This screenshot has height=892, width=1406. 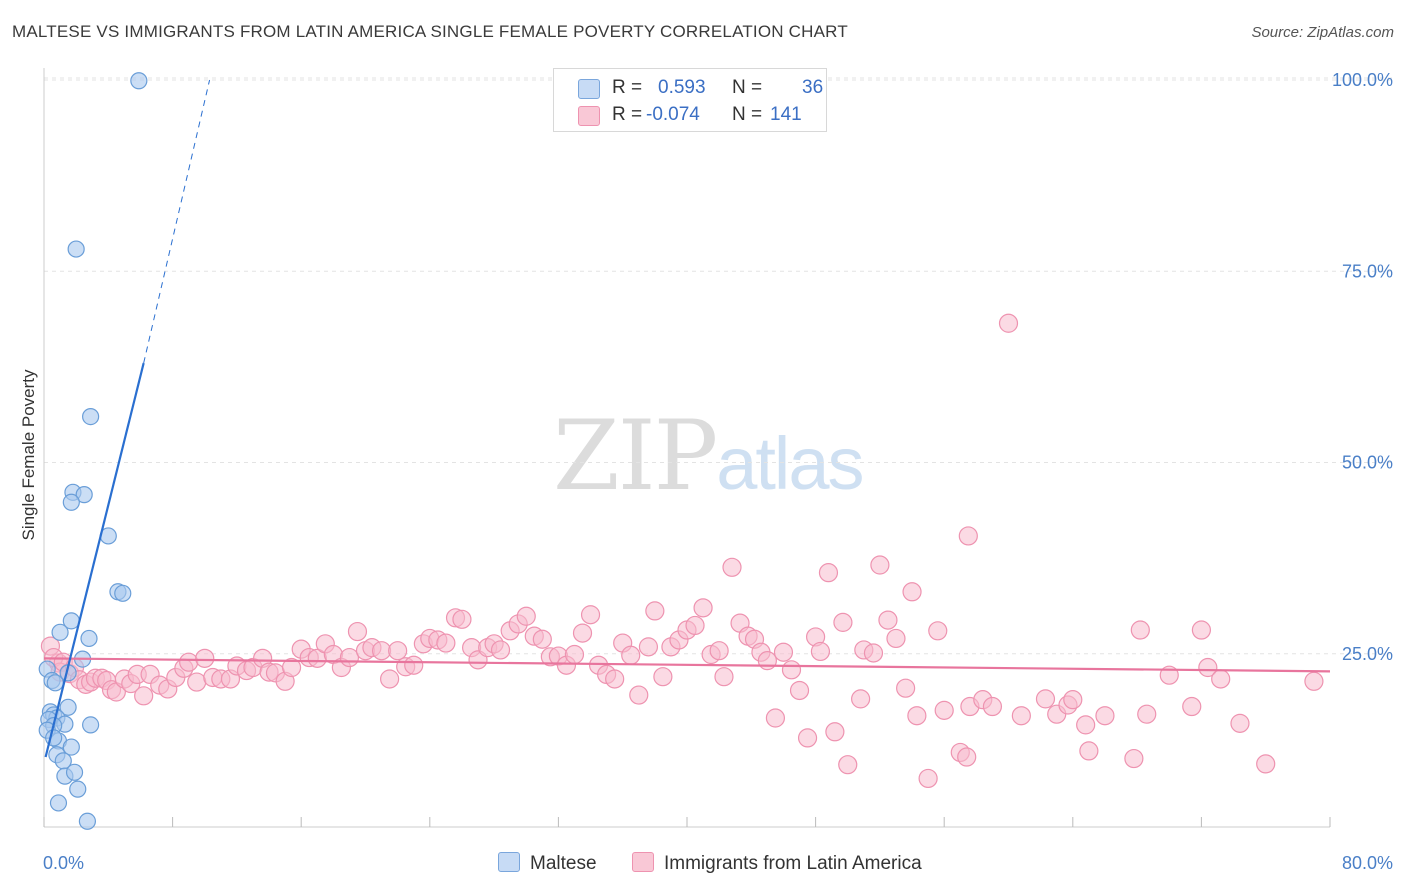 What do you see at coordinates (690, 100) in the screenshot?
I see `correlation-legend: R = 0.593 N = 36 R = -0.074 N = 141` at bounding box center [690, 100].